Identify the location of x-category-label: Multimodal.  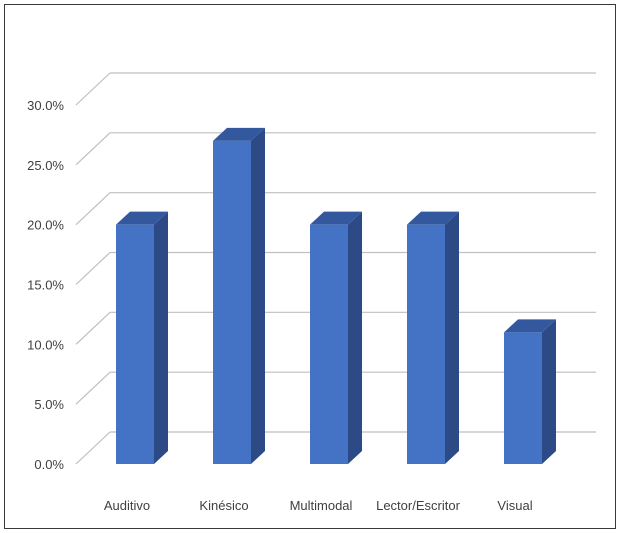
(321, 505).